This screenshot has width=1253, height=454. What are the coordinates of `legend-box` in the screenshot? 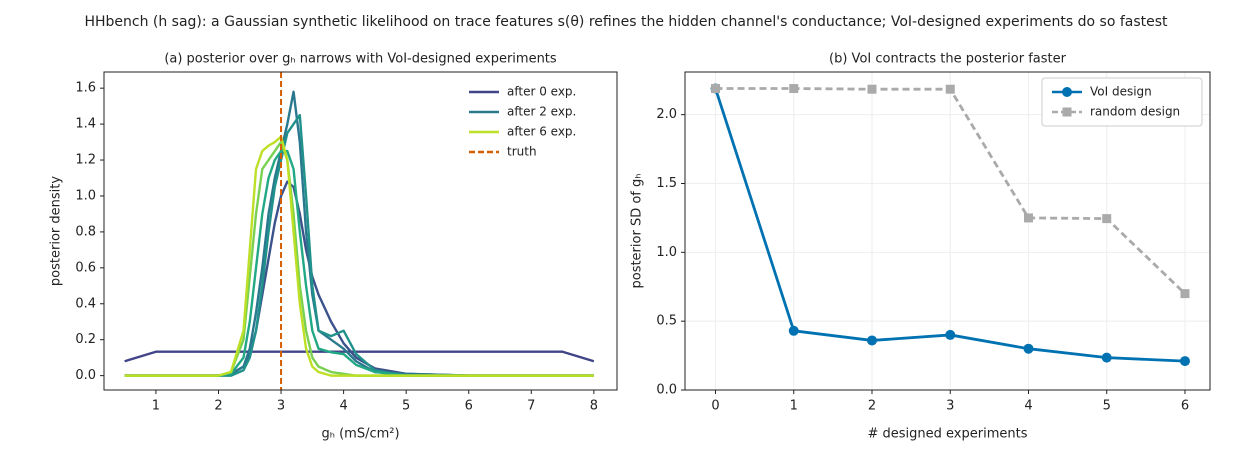 It's located at (1122, 102).